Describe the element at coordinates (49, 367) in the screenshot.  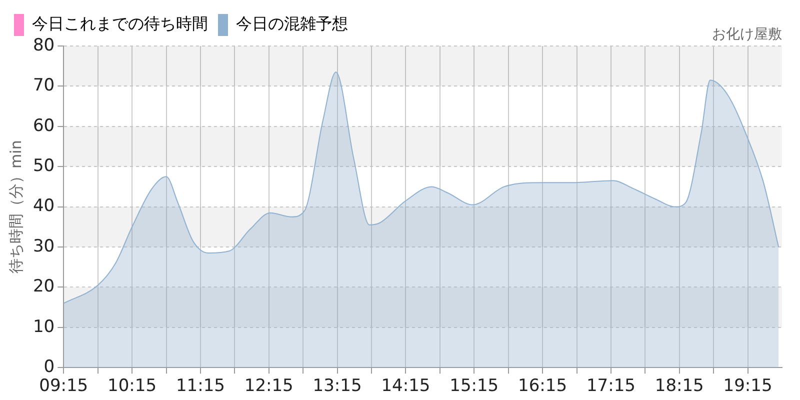
I see `y-tick-label: 0` at that location.